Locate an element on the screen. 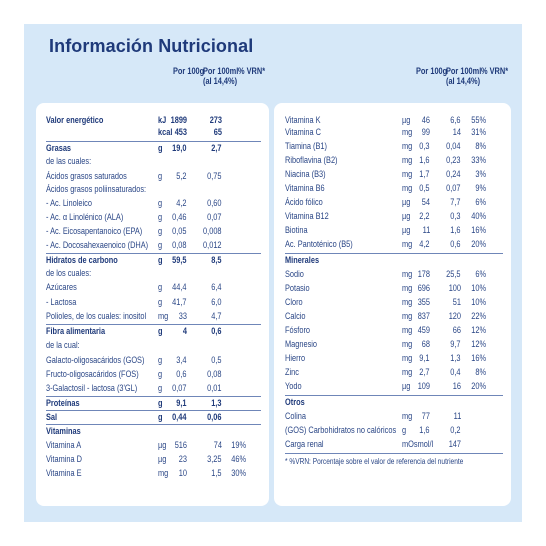  value-per-100ml: 0,3 is located at coordinates (455, 216).